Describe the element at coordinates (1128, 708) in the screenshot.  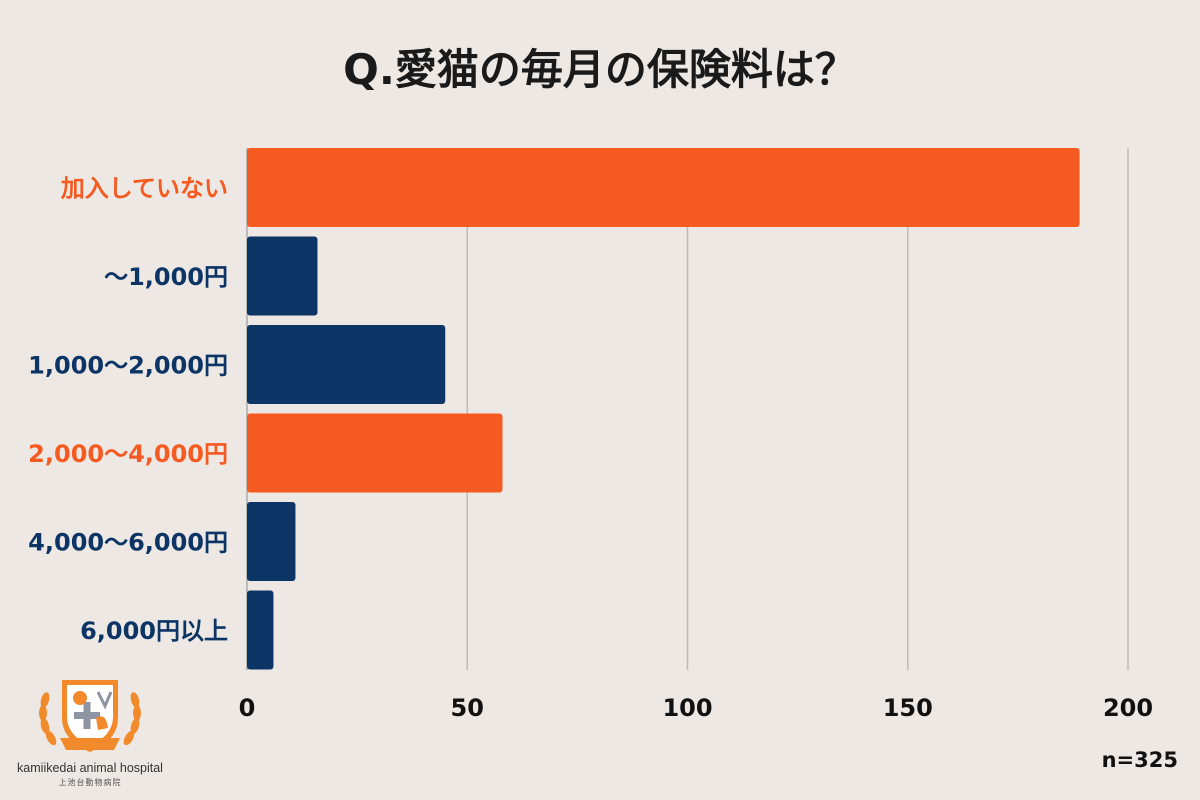
I see `x-tick-label: 200` at that location.